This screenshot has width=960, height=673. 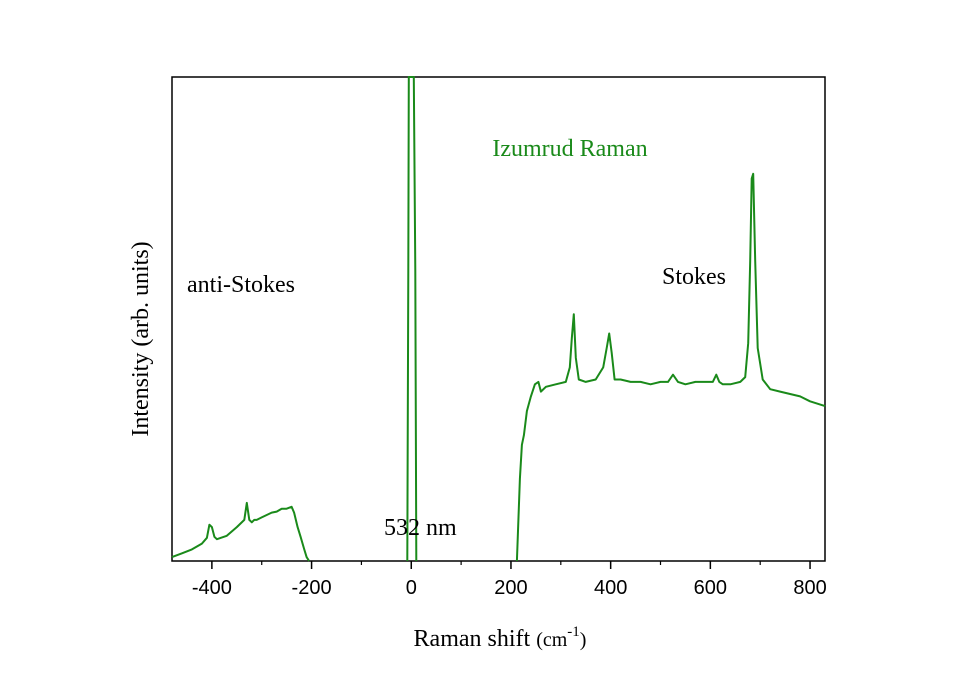 I want to click on stokes-label: Stokes, so click(x=694, y=277).